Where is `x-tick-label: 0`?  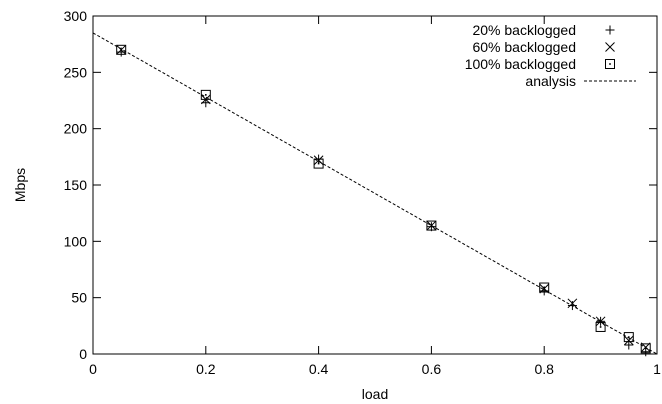
x-tick-label: 0 is located at coordinates (93, 369).